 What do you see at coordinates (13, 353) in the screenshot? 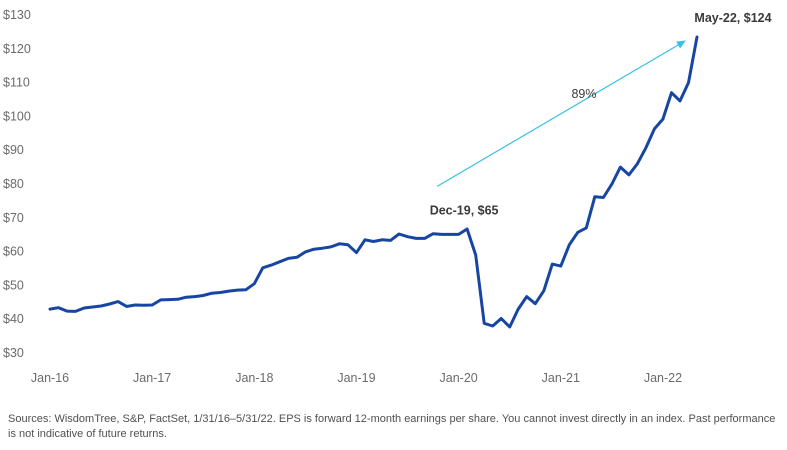
I see `y-tick-label: $30` at bounding box center [13, 353].